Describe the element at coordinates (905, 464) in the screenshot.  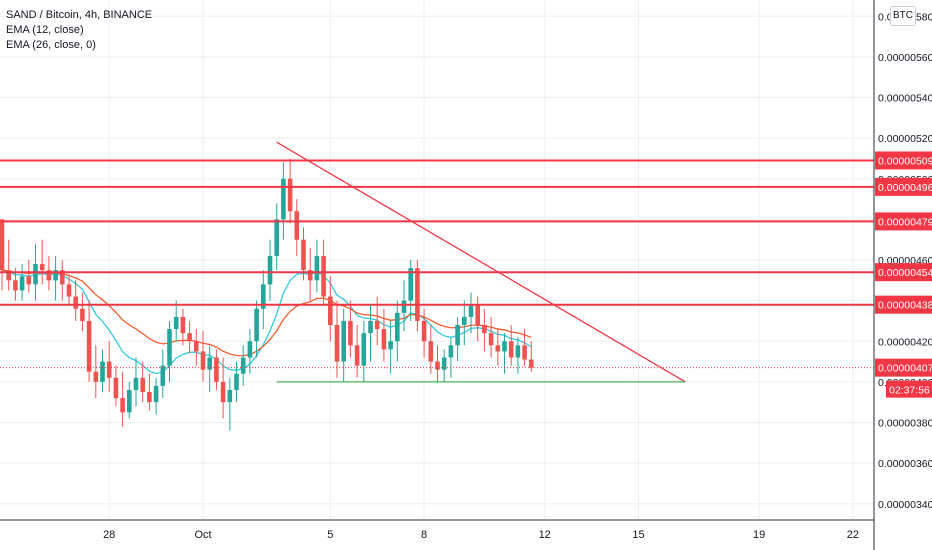
I see `price-tick-label: 0.00000360` at that location.